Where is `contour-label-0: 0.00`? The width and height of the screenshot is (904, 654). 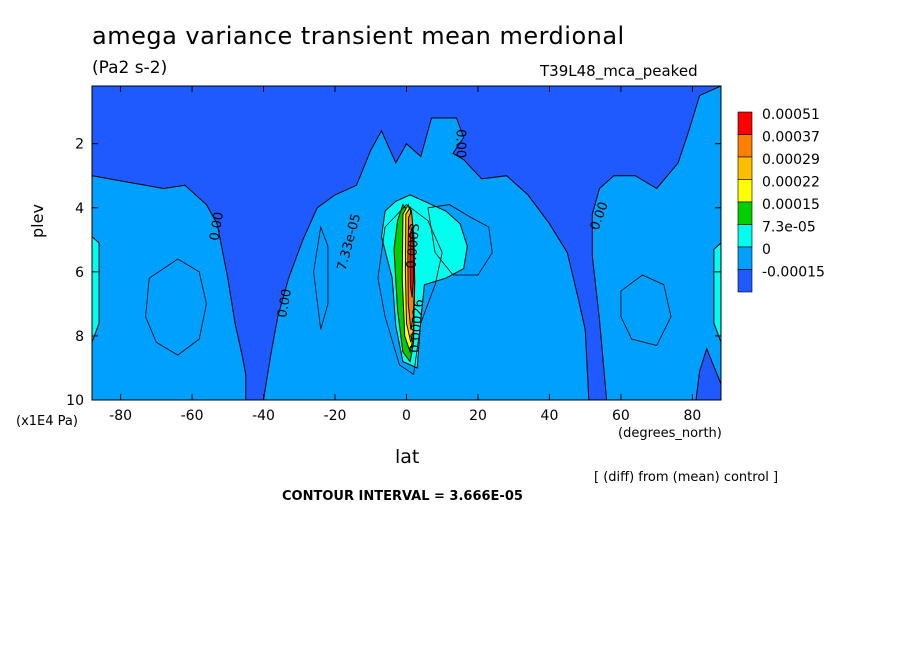
contour-label-0: 0.00 is located at coordinates (217, 226).